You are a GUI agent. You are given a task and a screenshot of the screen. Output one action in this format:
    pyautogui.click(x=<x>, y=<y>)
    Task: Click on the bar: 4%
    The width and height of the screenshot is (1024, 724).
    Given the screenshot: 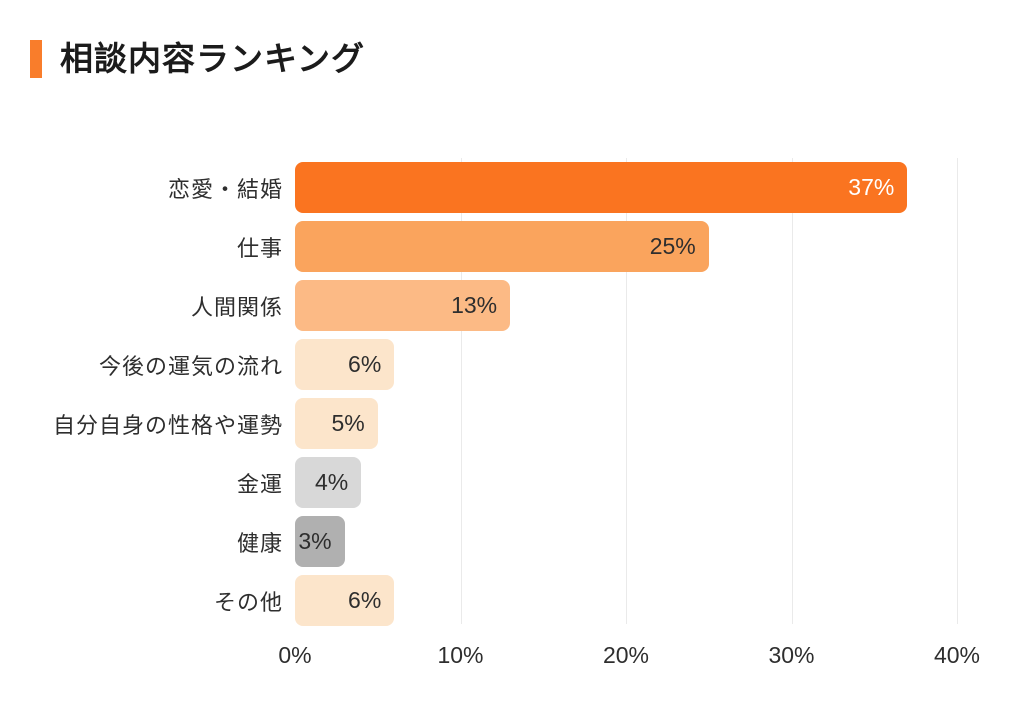 What is the action you would take?
    pyautogui.click(x=328, y=482)
    